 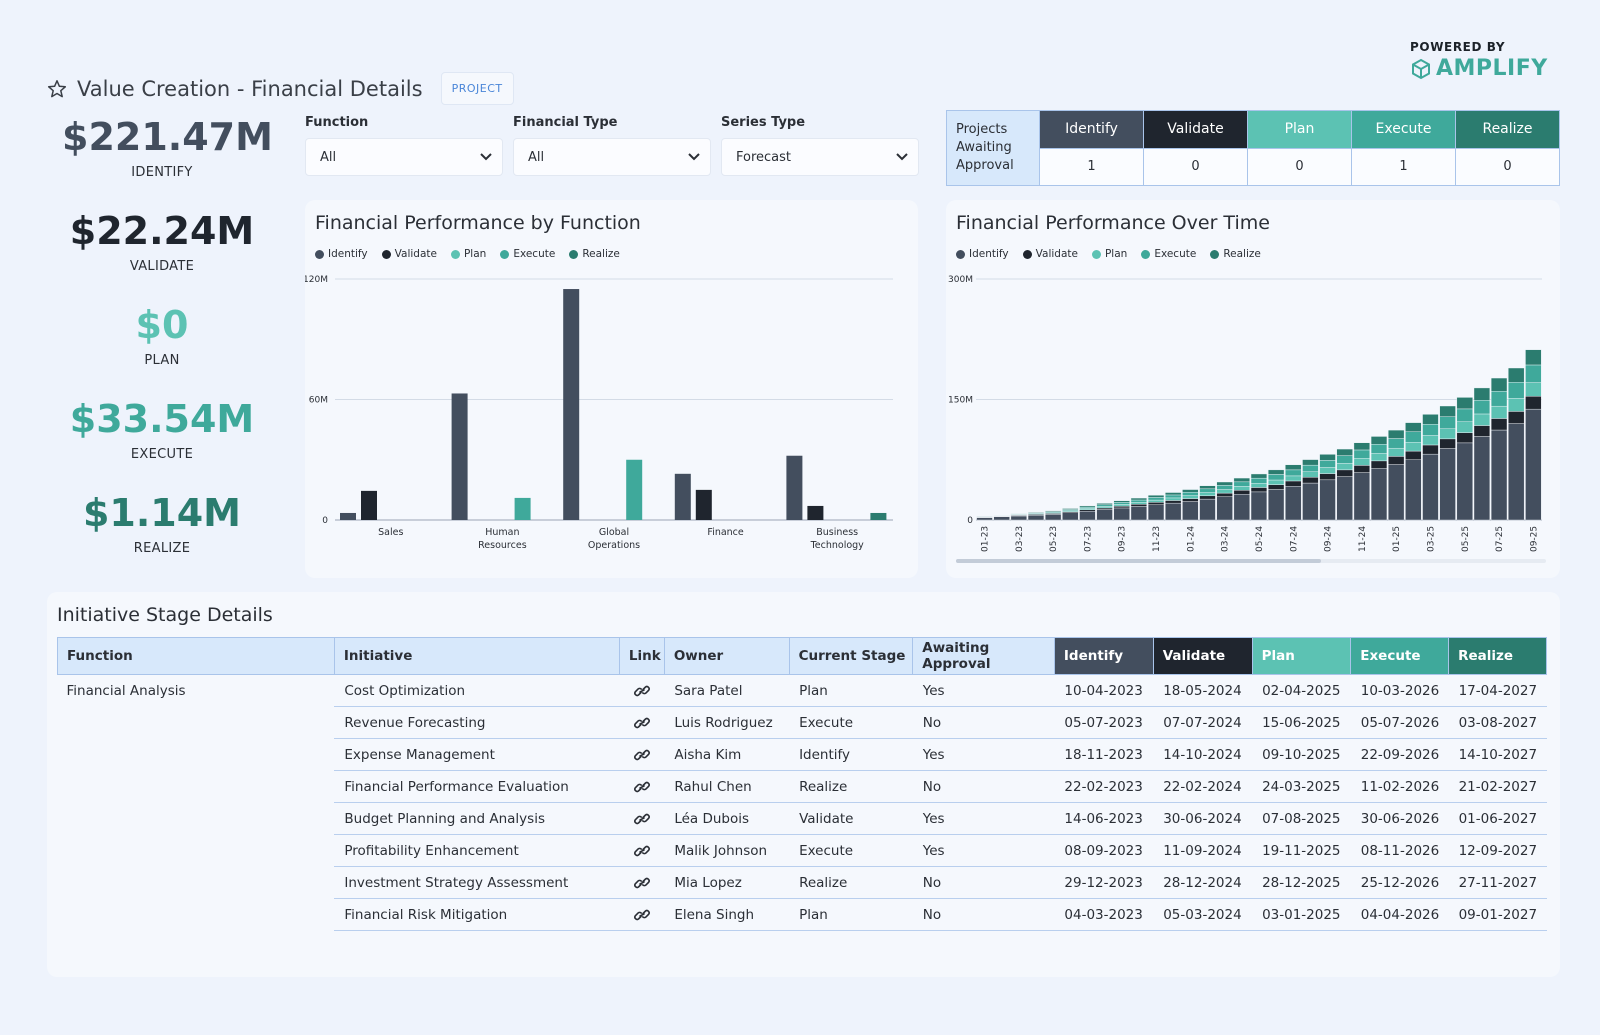 I want to click on chart-legend: Identify Validate Plan Execute Realize, so click(x=1108, y=254).